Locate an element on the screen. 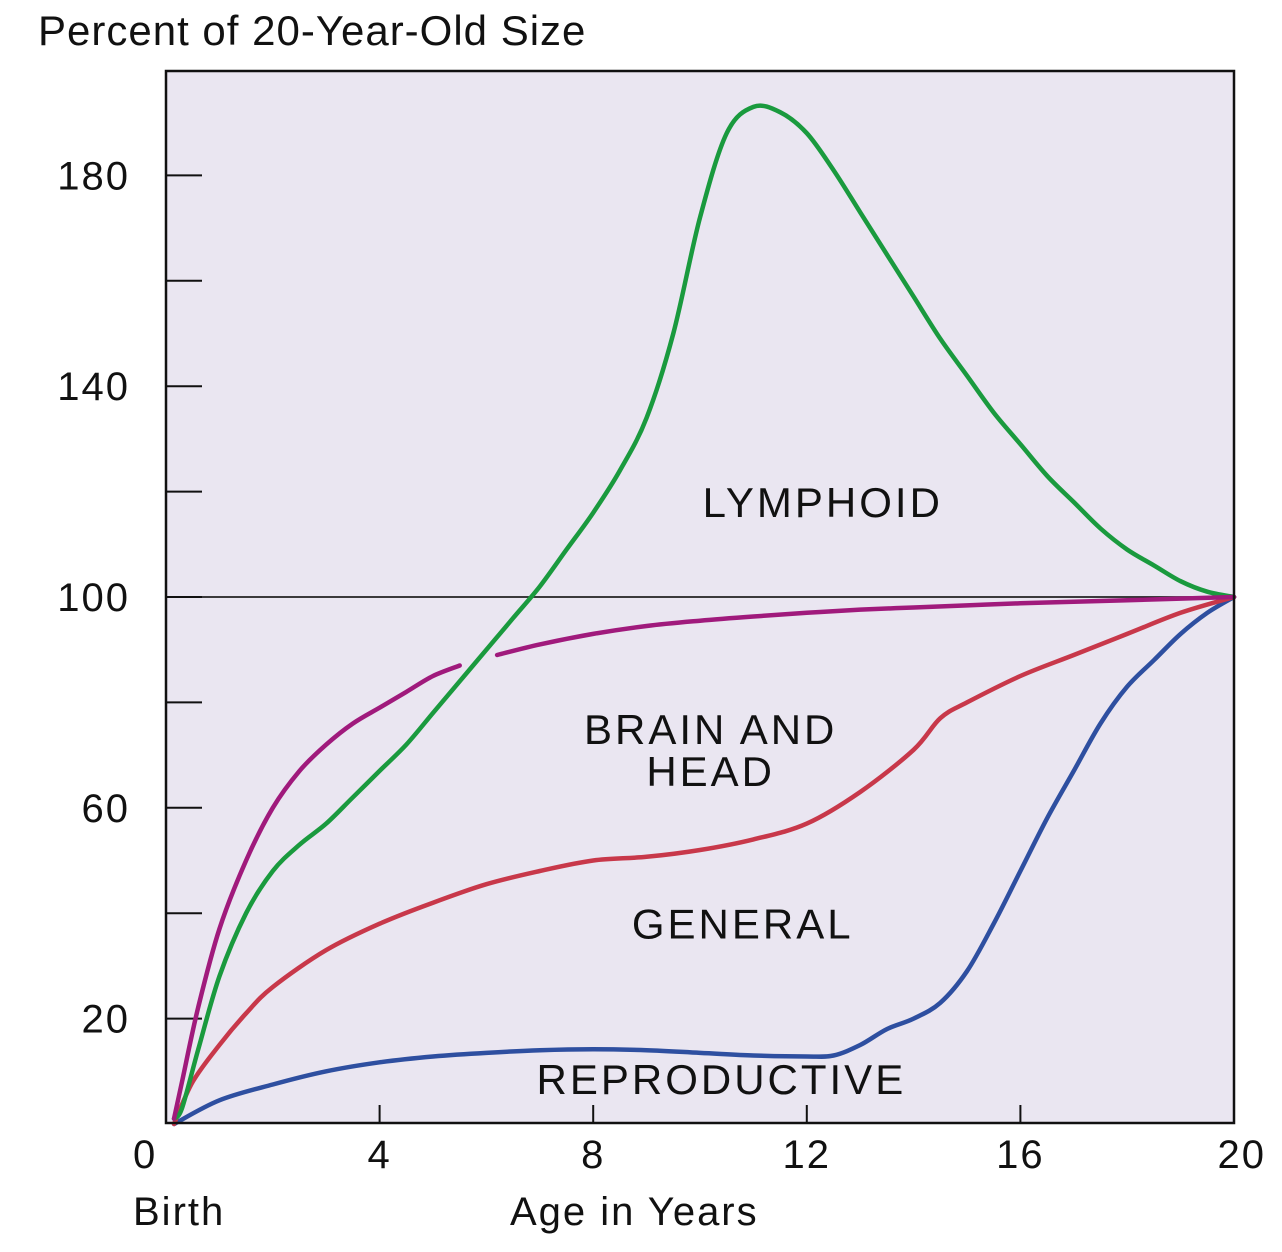 The height and width of the screenshot is (1252, 1282). x-tick-label-4: 4 is located at coordinates (379, 1155).